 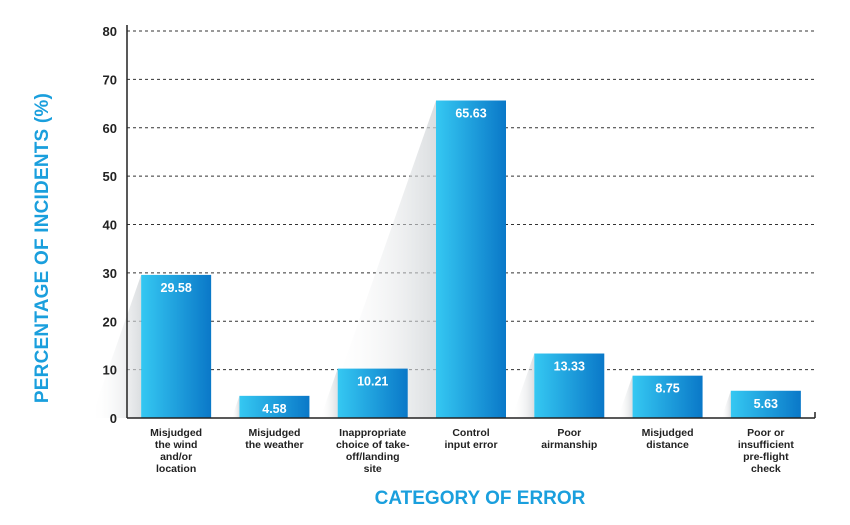 I want to click on x-category-label: Poor or insufficient pre-flight check, so click(x=766, y=451).